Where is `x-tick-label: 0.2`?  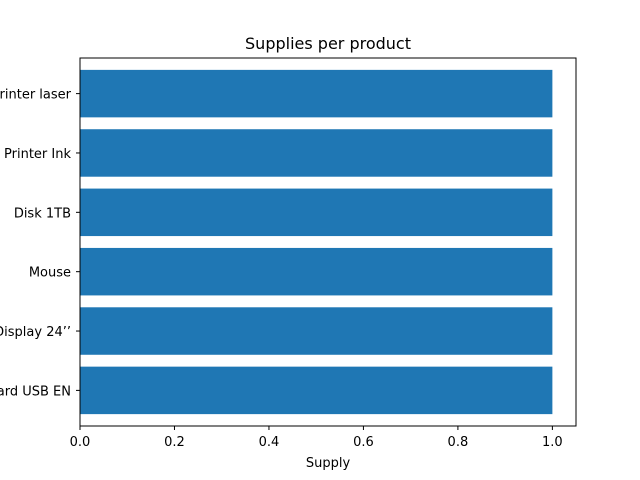 x-tick-label: 0.2 is located at coordinates (174, 442).